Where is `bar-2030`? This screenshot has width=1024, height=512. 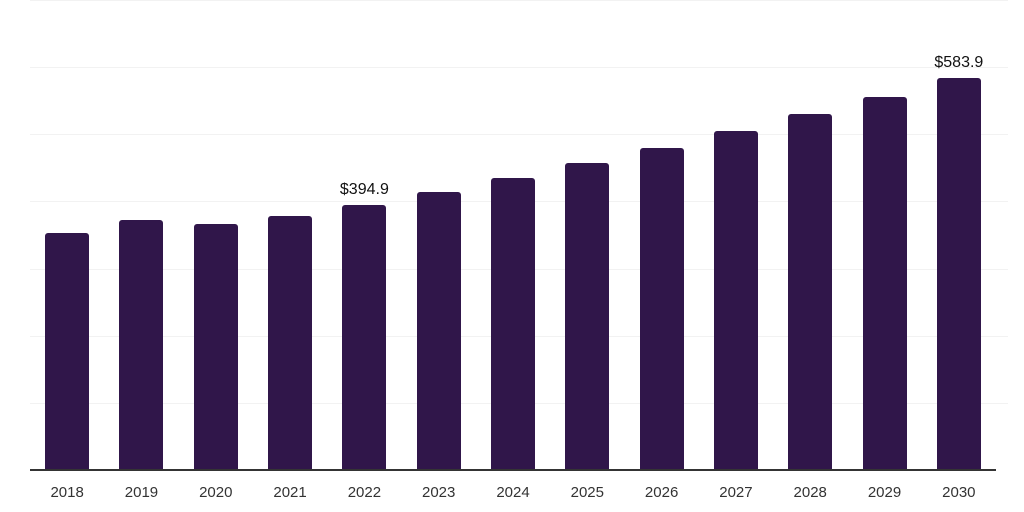
bar-2030 is located at coordinates (958, 274).